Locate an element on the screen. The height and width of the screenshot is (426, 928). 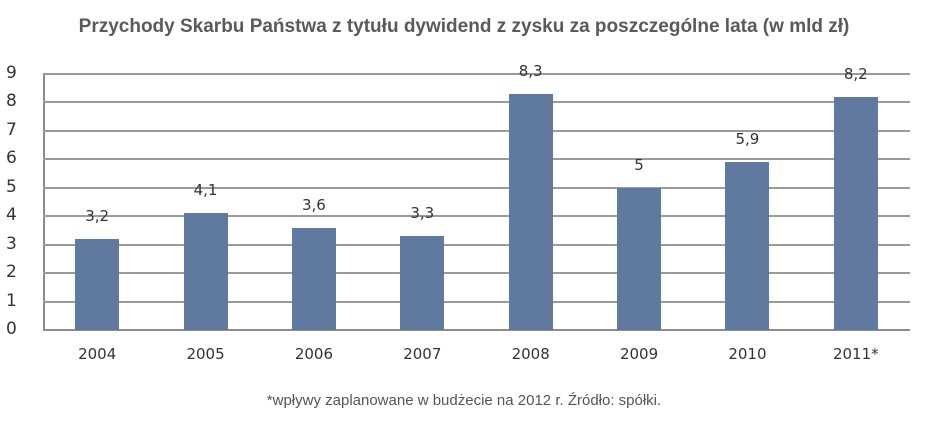
bar-2009 is located at coordinates (639, 258).